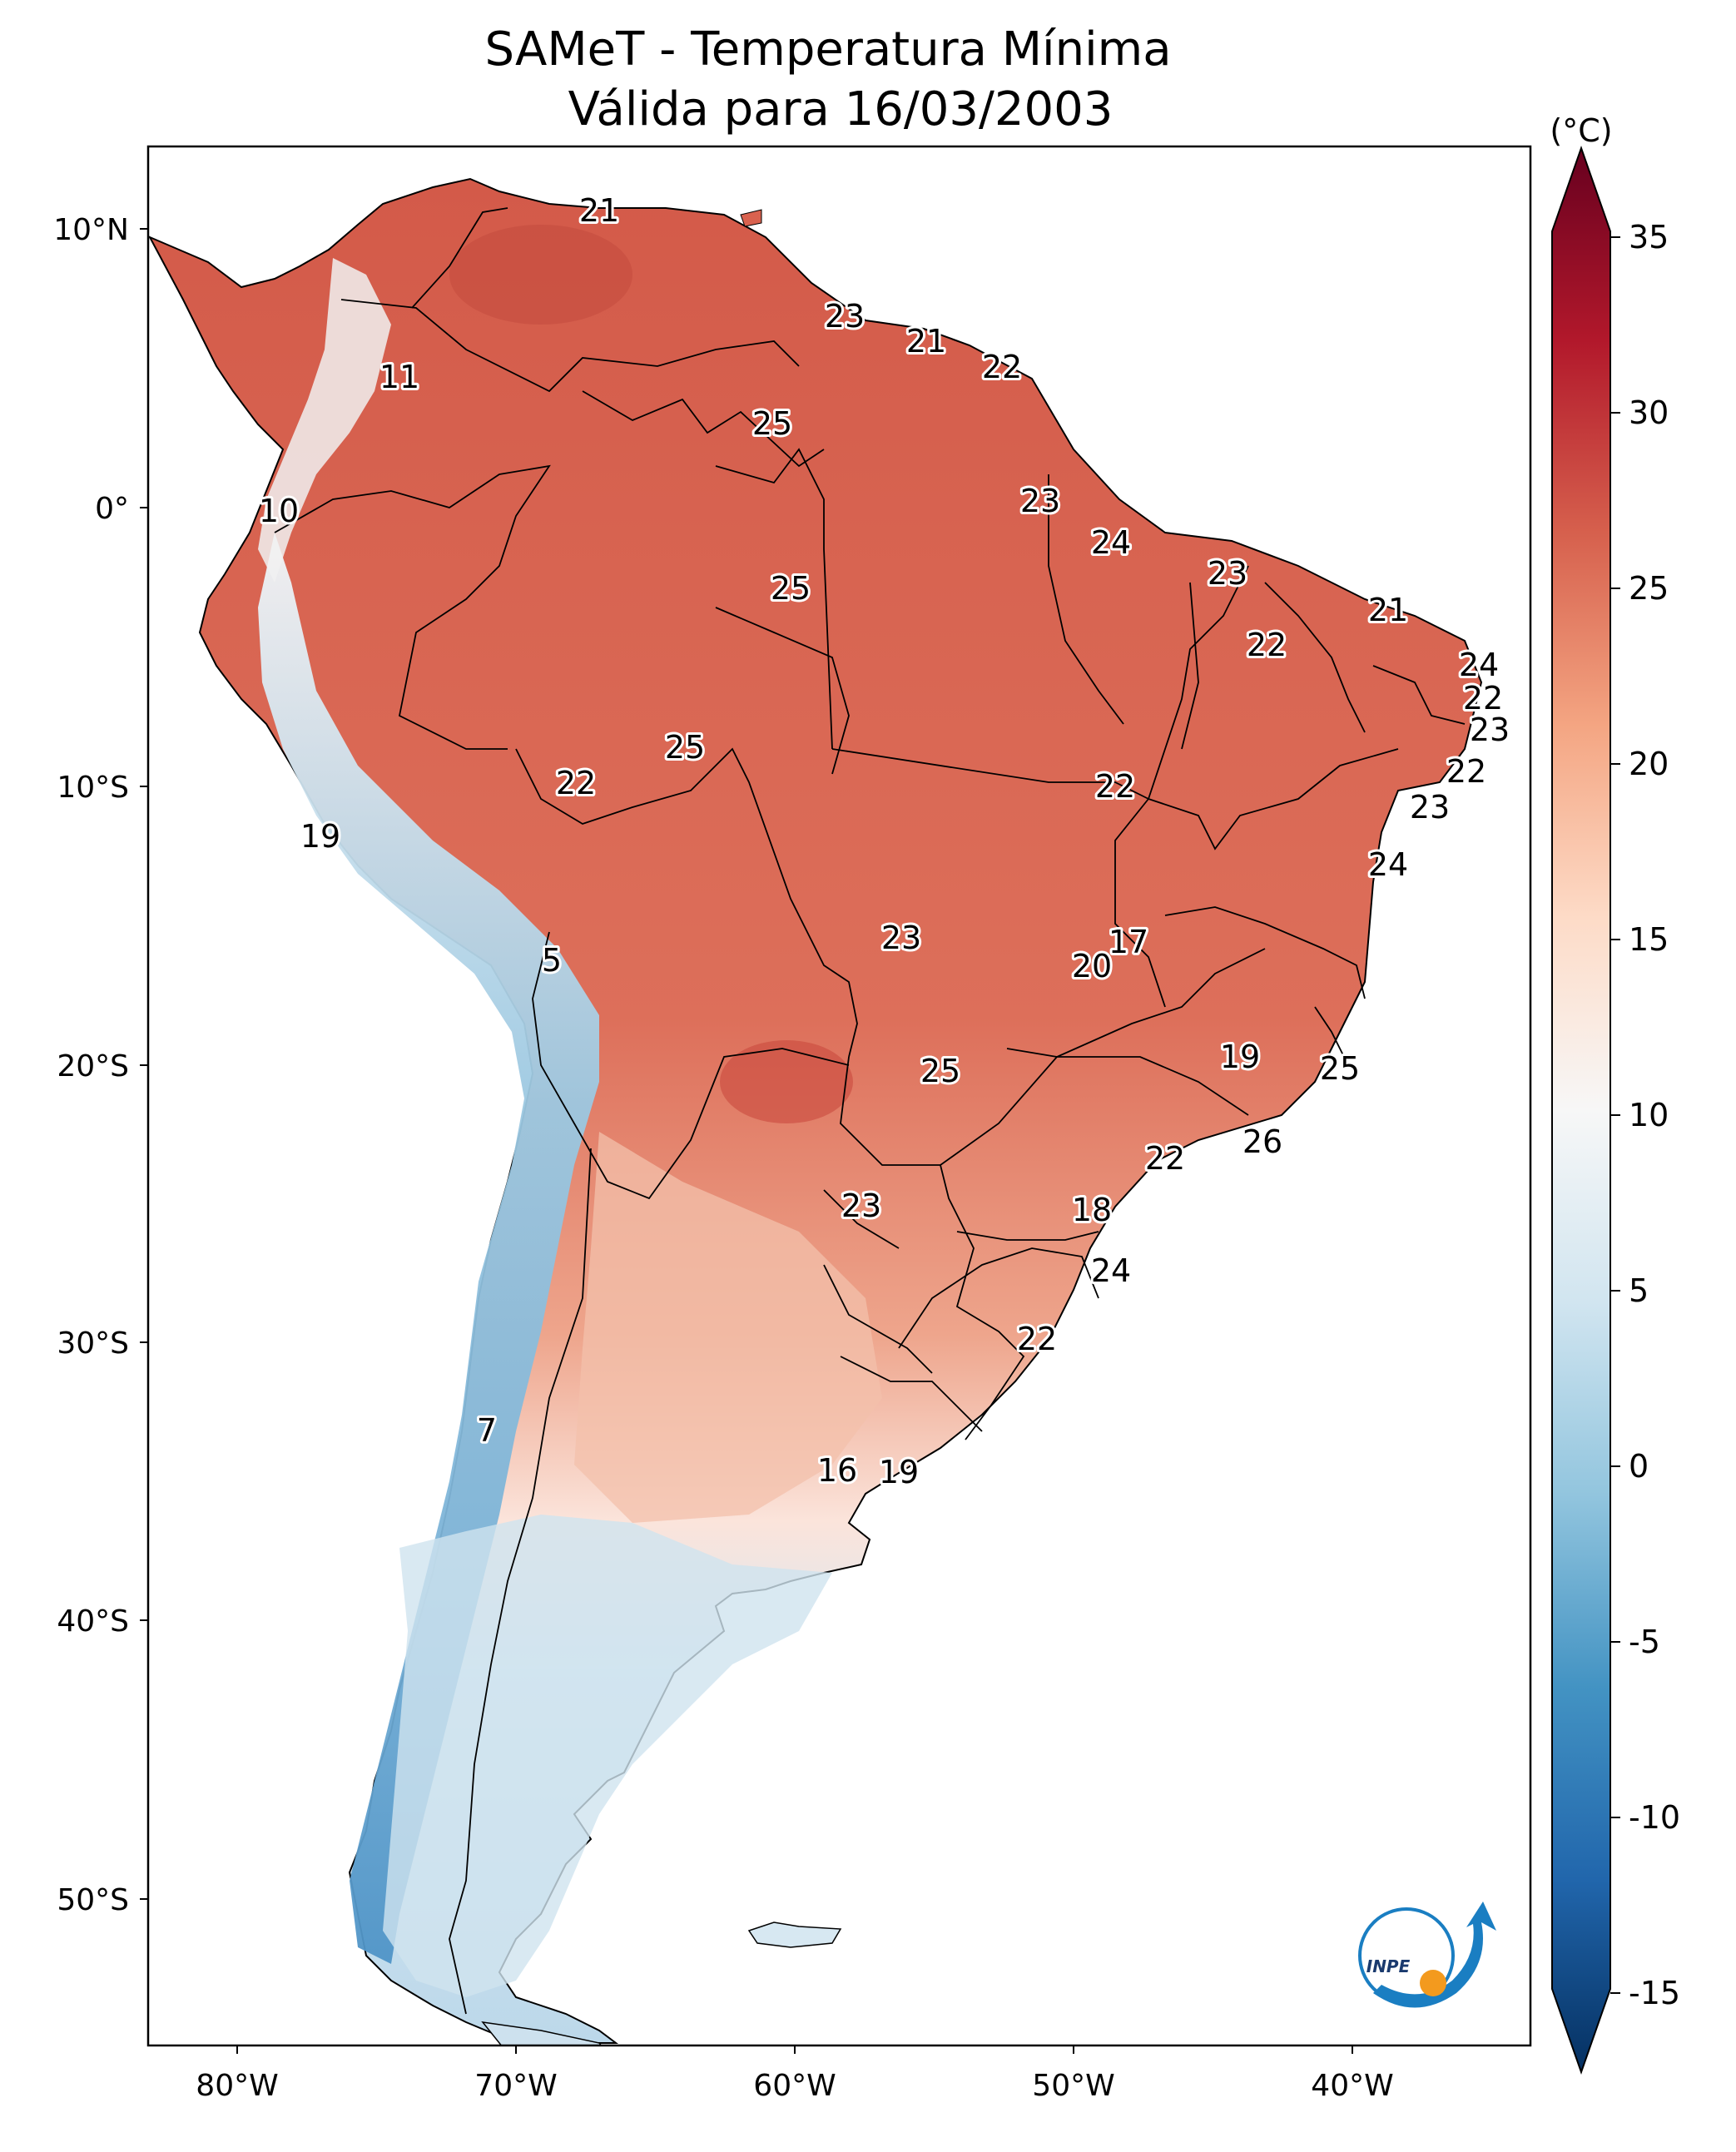  Describe the element at coordinates (1581, 1110) in the screenshot. I see `colorbar-body` at that location.